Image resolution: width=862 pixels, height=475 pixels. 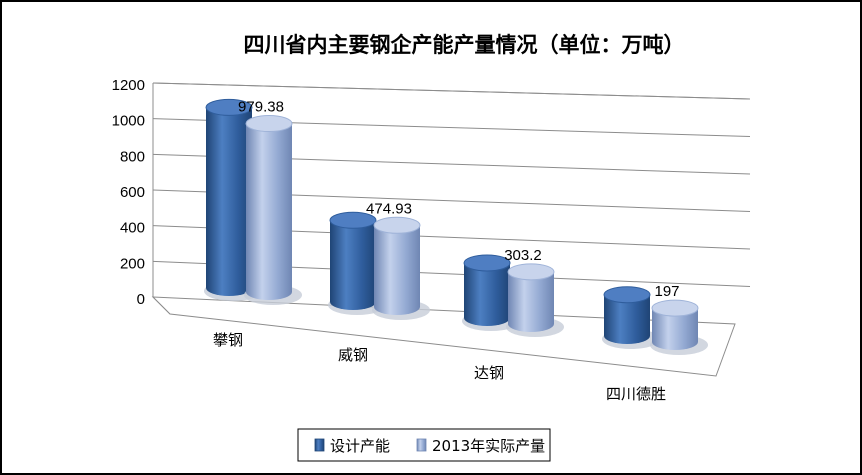 I want to click on chart-title: 四川省内主要钢企产能产量情况（单位：万吨）, so click(x=464, y=45).